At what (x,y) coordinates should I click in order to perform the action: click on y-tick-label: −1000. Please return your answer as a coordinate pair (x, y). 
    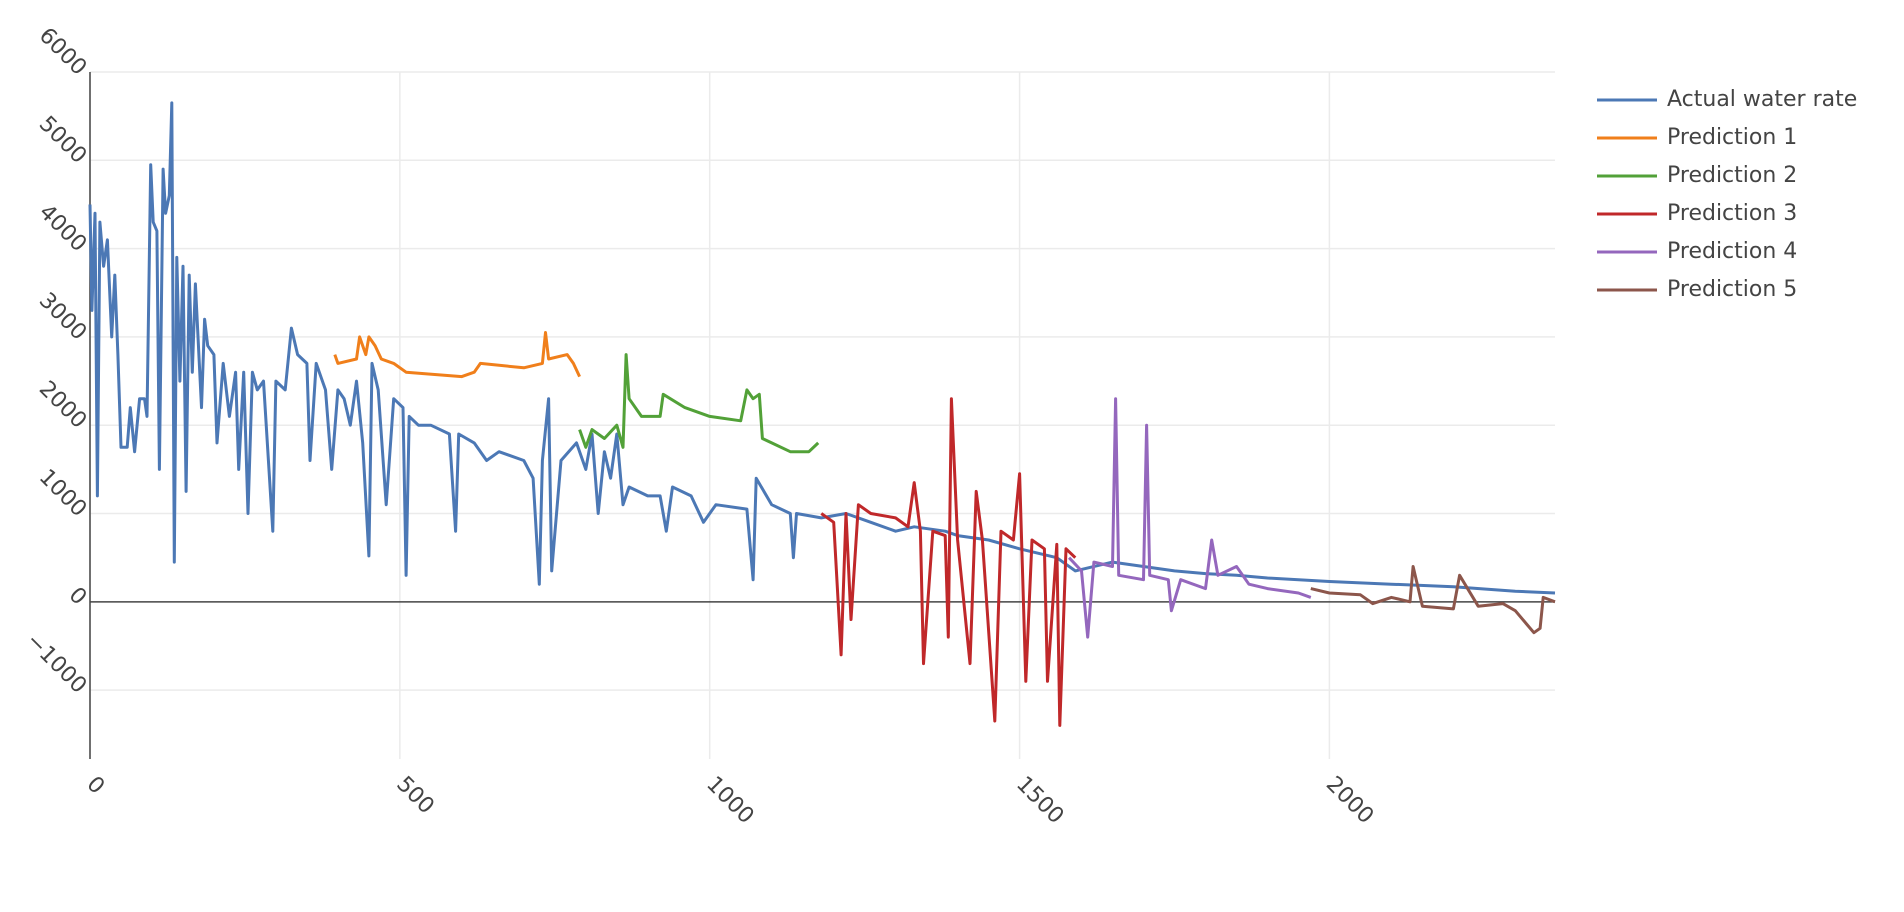
    Looking at the image, I should click on (56, 663).